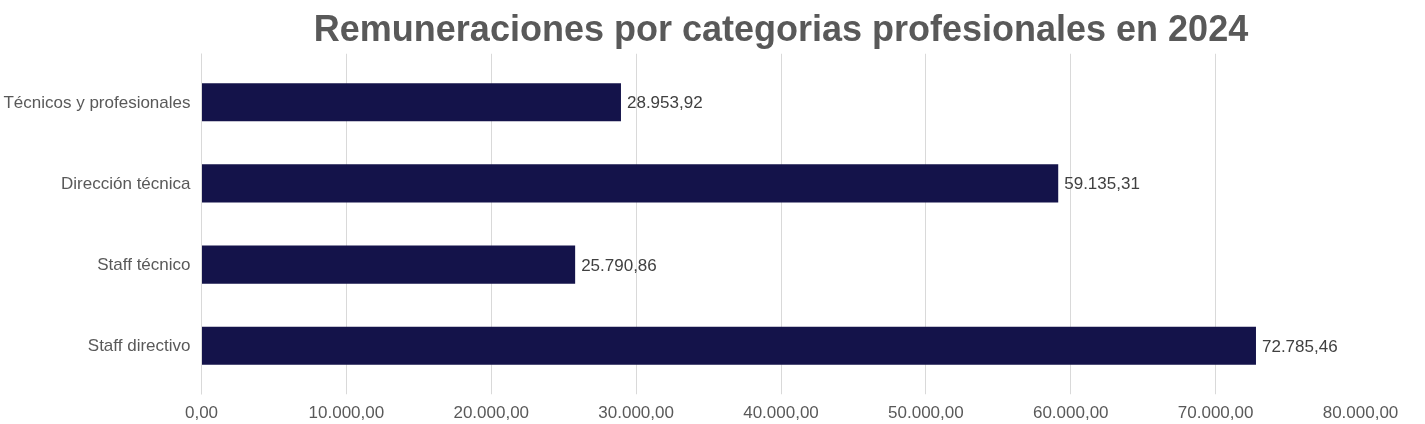 The image size is (1425, 424). Describe the element at coordinates (201, 412) in the screenshot. I see `x-tick-label: 0,00` at that location.